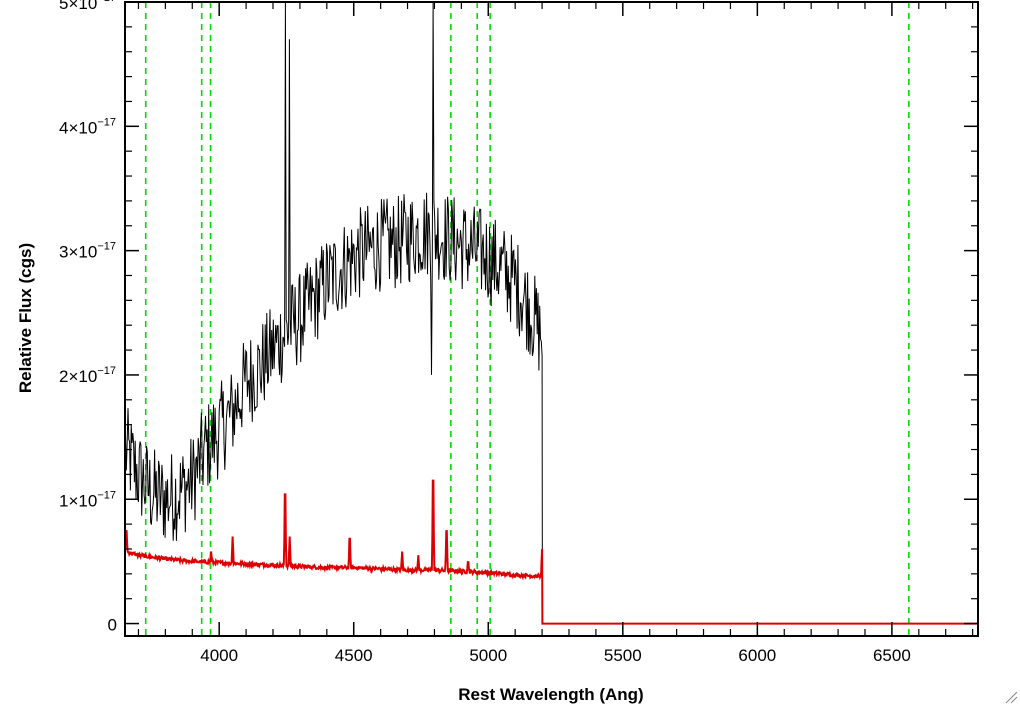 The height and width of the screenshot is (706, 1020). Describe the element at coordinates (757, 655) in the screenshot. I see `x-tick-label: 6000` at that location.